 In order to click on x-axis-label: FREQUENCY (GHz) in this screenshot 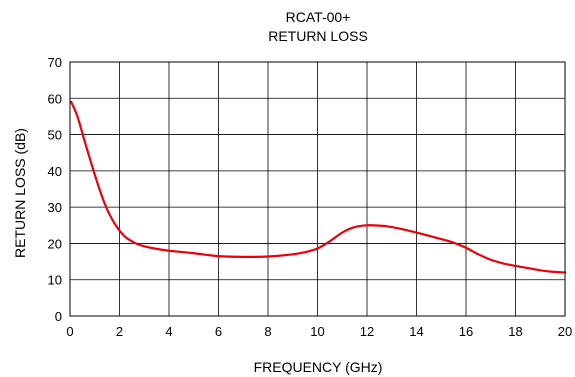, I will do `click(318, 367)`.